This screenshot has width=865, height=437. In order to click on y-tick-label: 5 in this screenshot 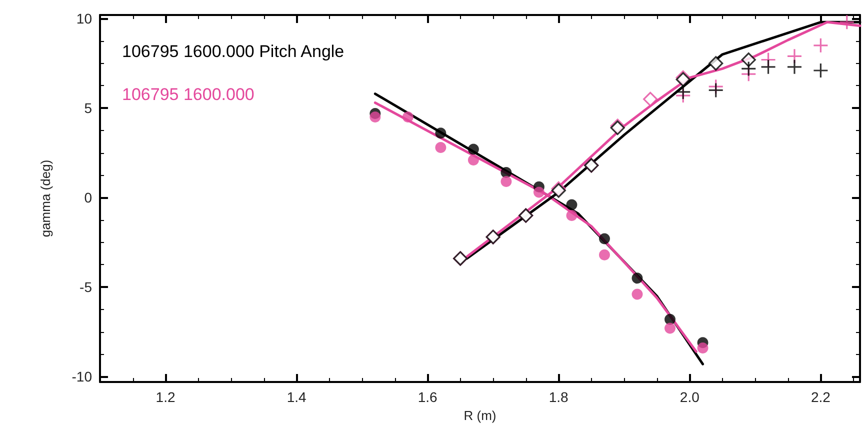, I will do `click(88, 108)`.